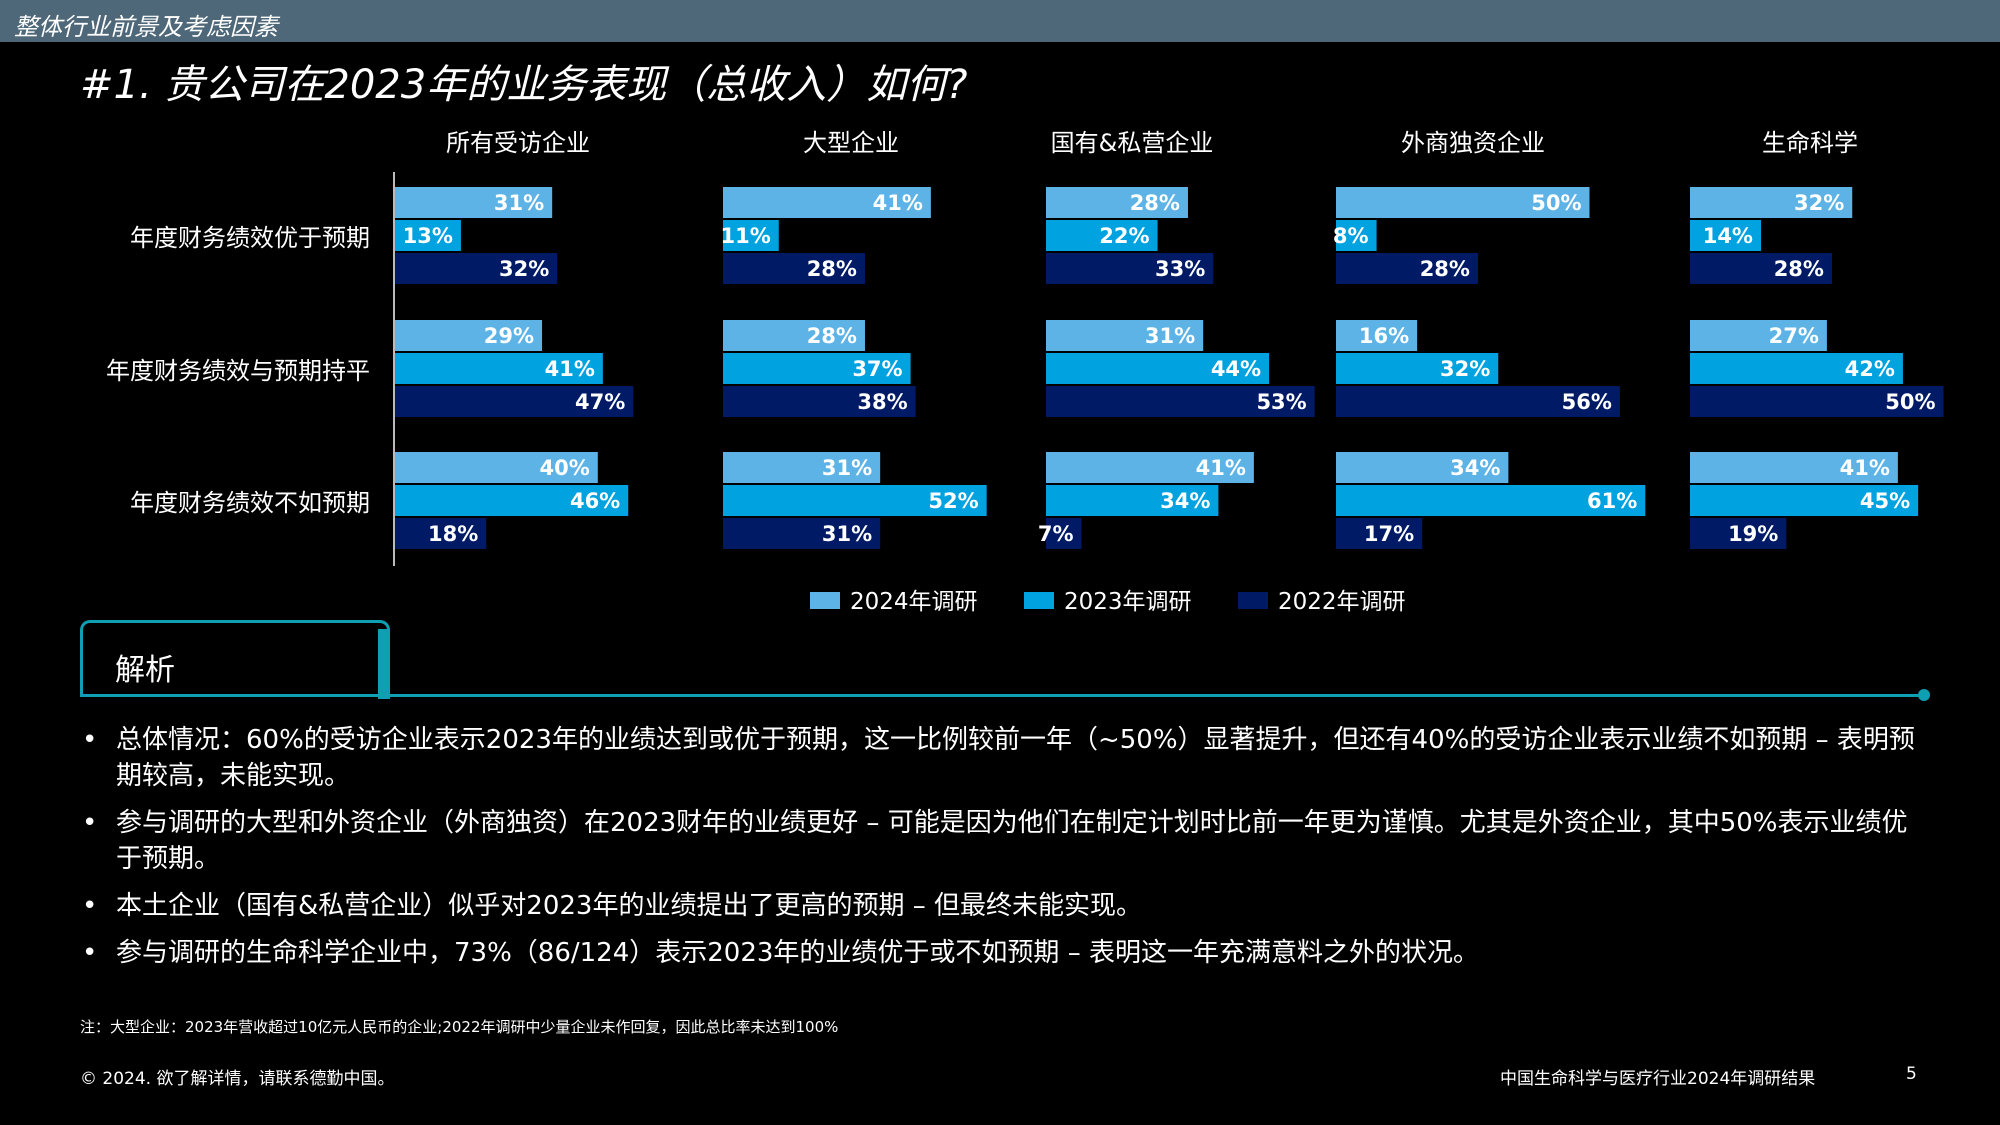 The width and height of the screenshot is (2000, 1125). Describe the element at coordinates (1658, 1079) in the screenshot. I see `report-title: 中国生命科学与医疗行业2024年调研结果` at that location.